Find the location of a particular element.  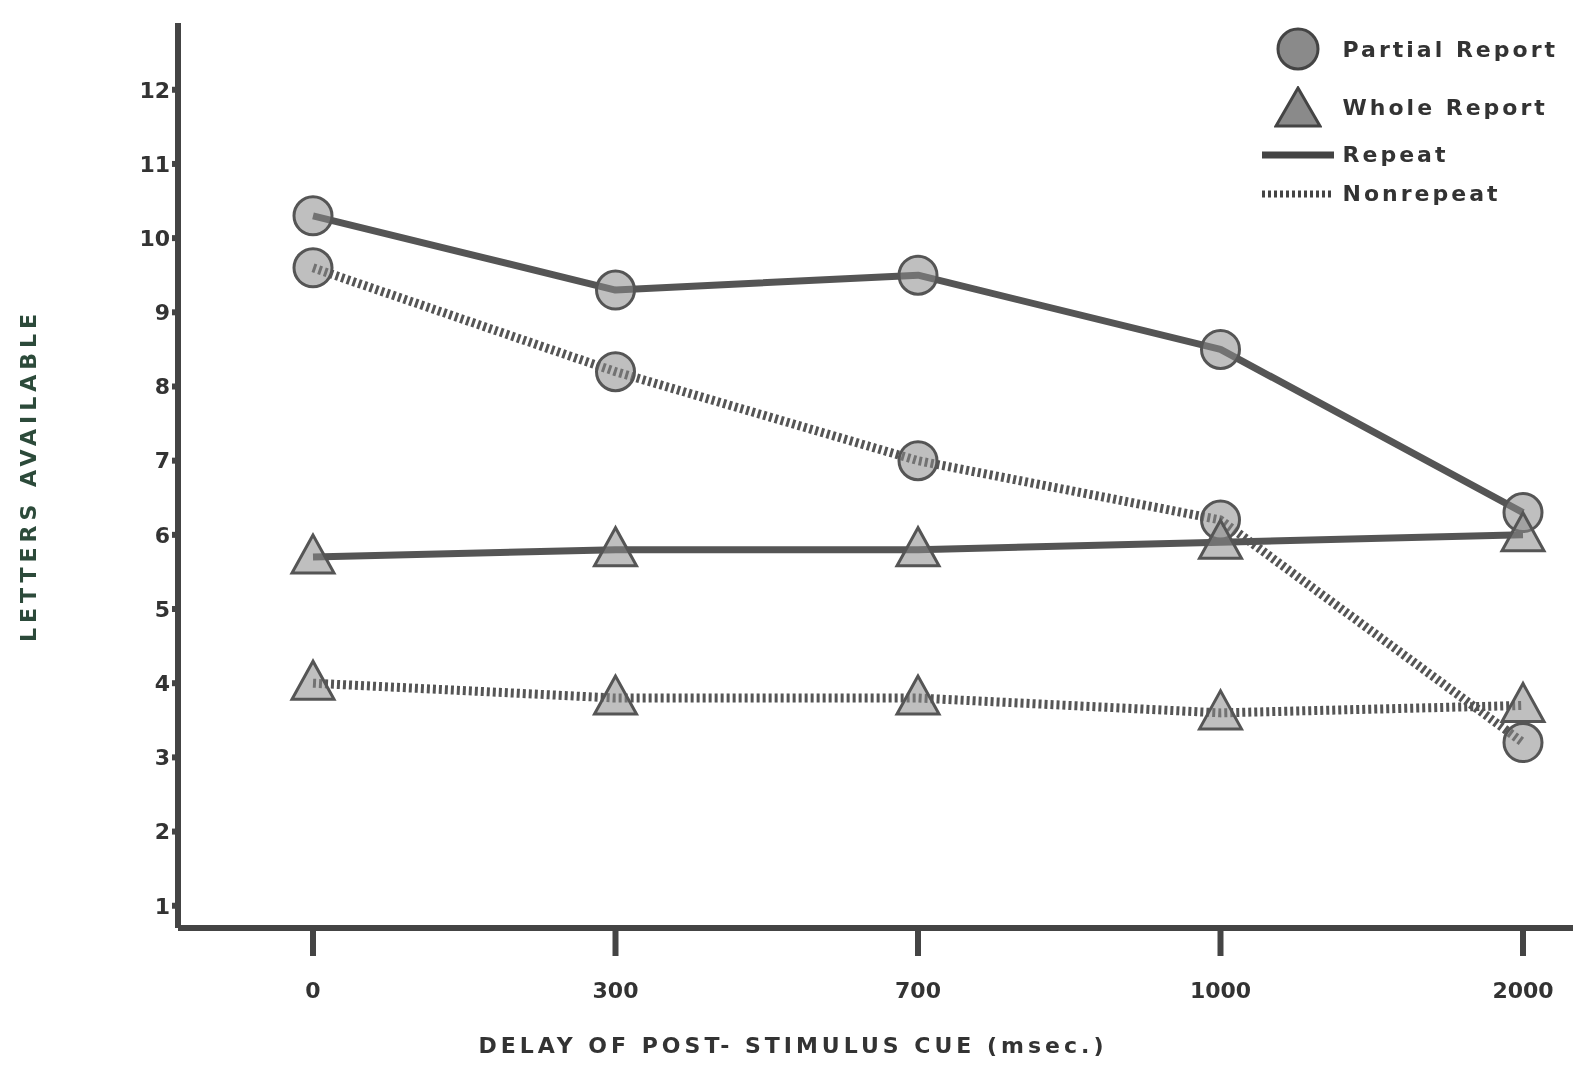

y-tick-label: 2 is located at coordinates (162, 832).